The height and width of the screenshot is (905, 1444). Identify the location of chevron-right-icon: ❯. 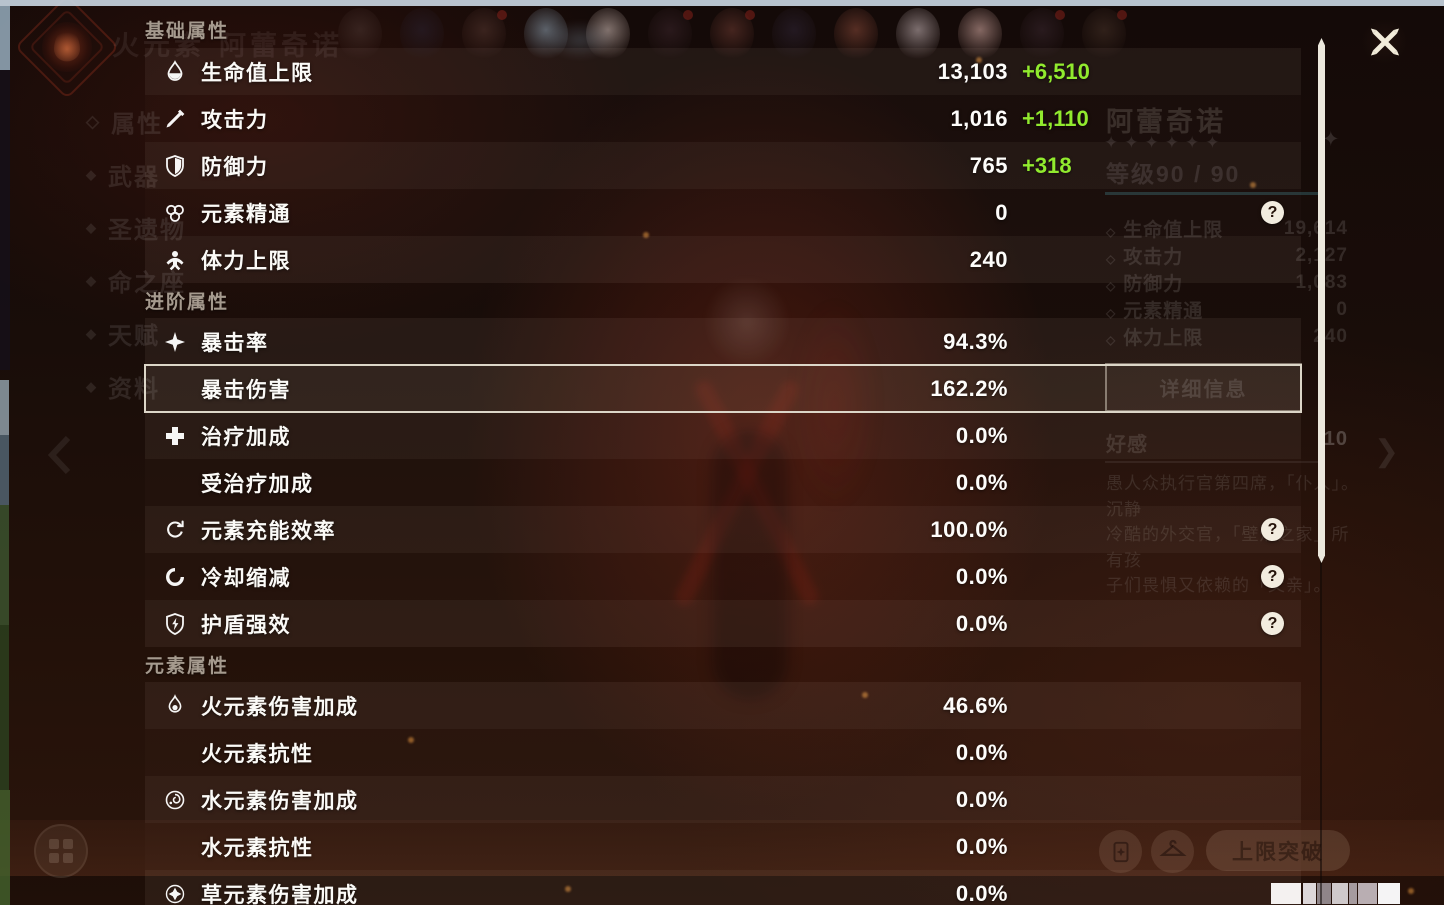
(1387, 451).